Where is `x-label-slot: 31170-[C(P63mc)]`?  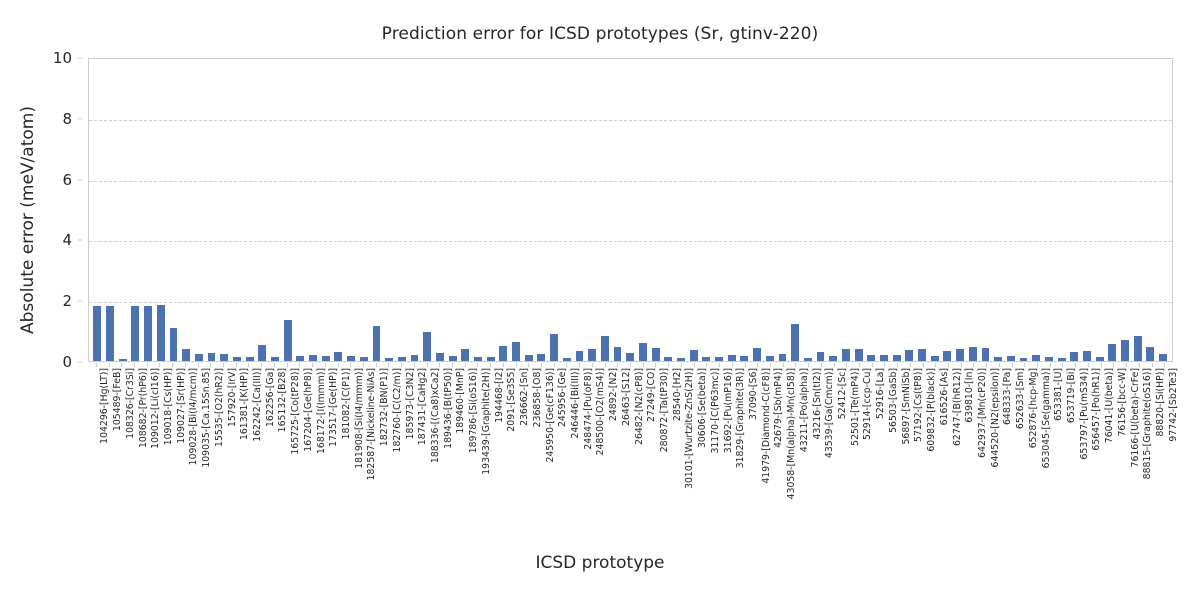
x-label-slot: 31170-[C(P63mc)] is located at coordinates (711, 448).